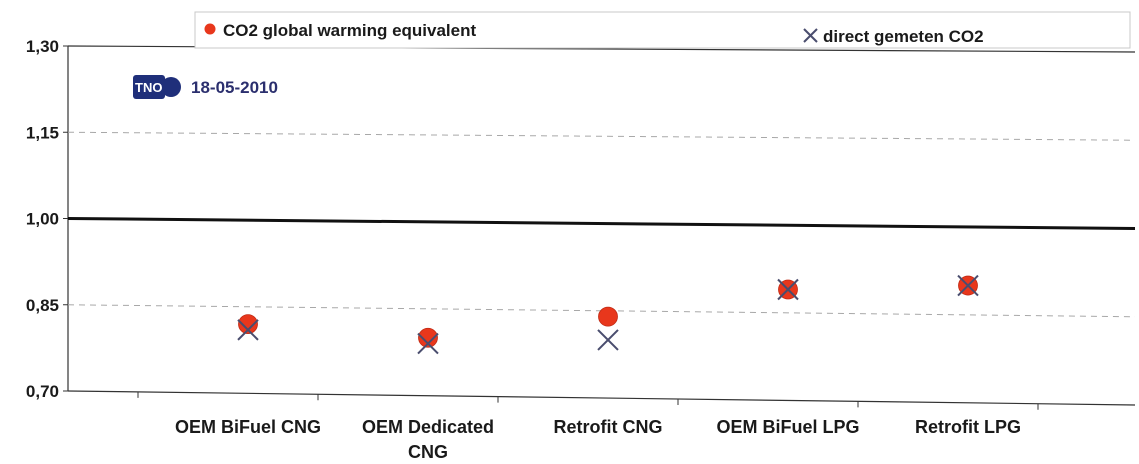 The height and width of the screenshot is (464, 1139). What do you see at coordinates (428, 452) in the screenshot?
I see `x-tick-label: CNG` at bounding box center [428, 452].